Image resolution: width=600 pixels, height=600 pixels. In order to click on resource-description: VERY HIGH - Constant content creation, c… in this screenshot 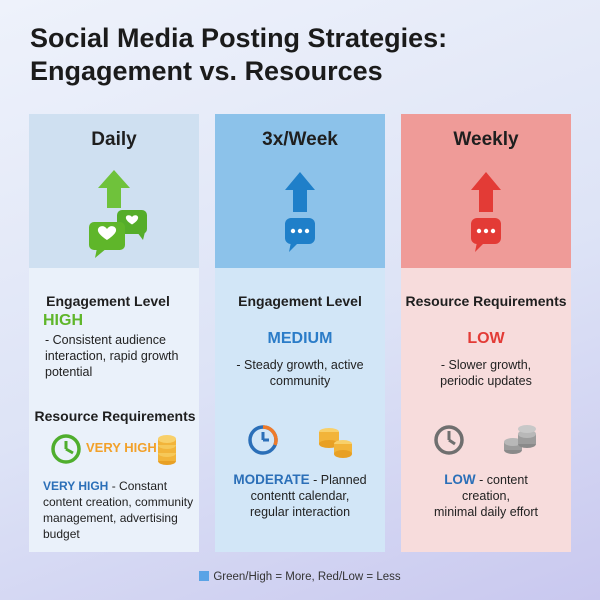, I will do `click(121, 510)`.